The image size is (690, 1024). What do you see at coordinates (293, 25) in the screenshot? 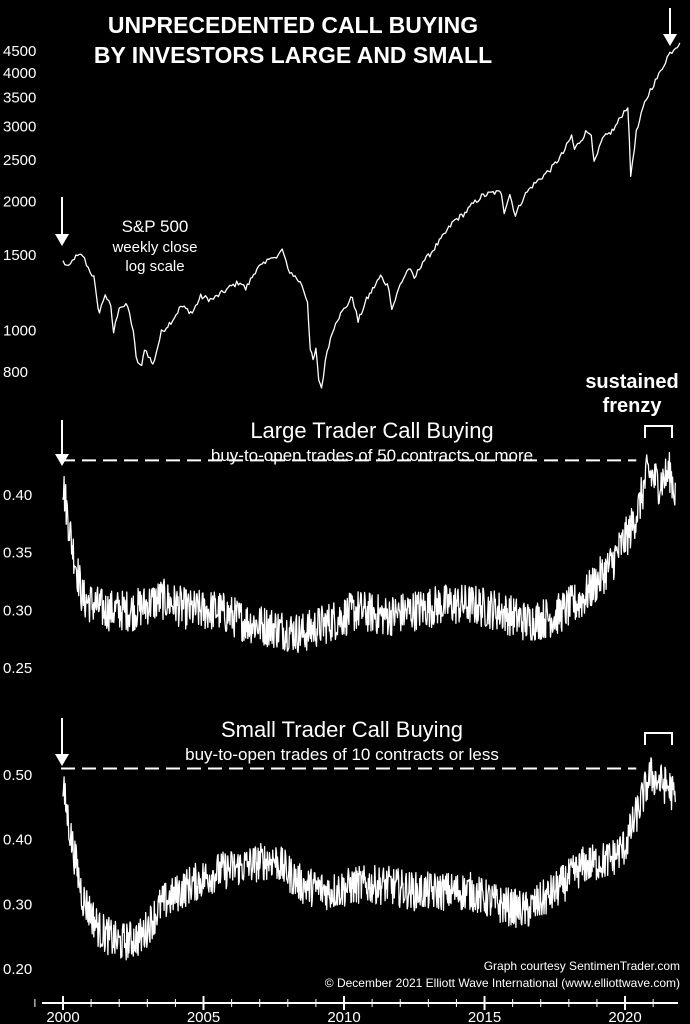
I see `chart-title-line1: UNPRECEDENTED CALL BUYING` at bounding box center [293, 25].